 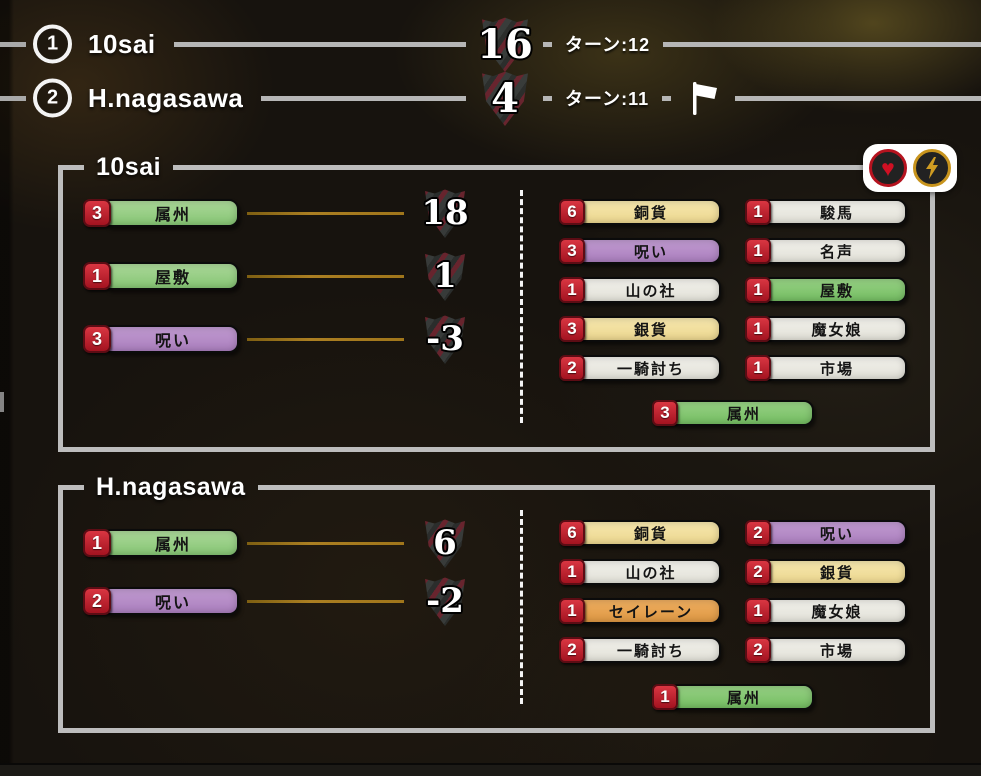 What do you see at coordinates (650, 213) in the screenshot?
I see `card-name: 銅貨` at bounding box center [650, 213].